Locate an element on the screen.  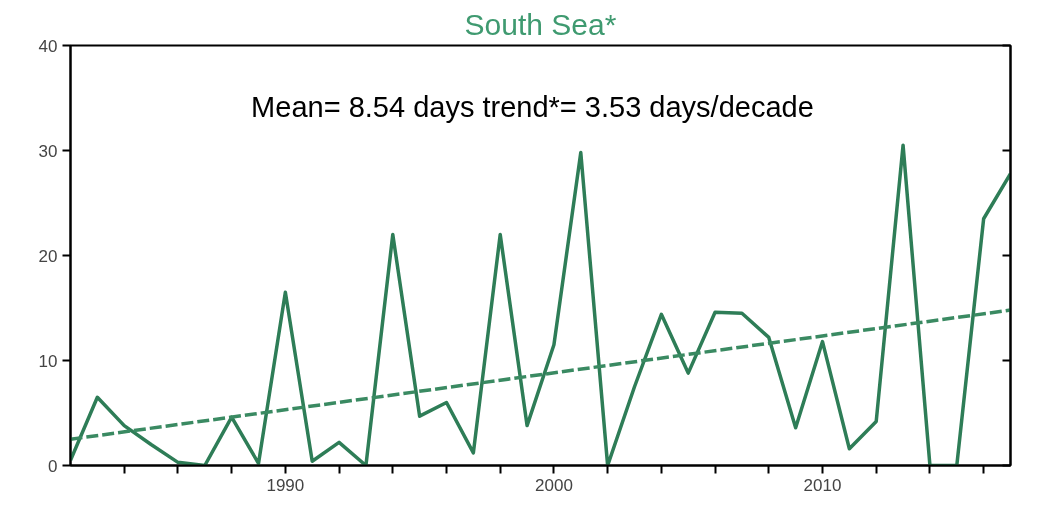
chart-title: South Sea* is located at coordinates (540, 24).